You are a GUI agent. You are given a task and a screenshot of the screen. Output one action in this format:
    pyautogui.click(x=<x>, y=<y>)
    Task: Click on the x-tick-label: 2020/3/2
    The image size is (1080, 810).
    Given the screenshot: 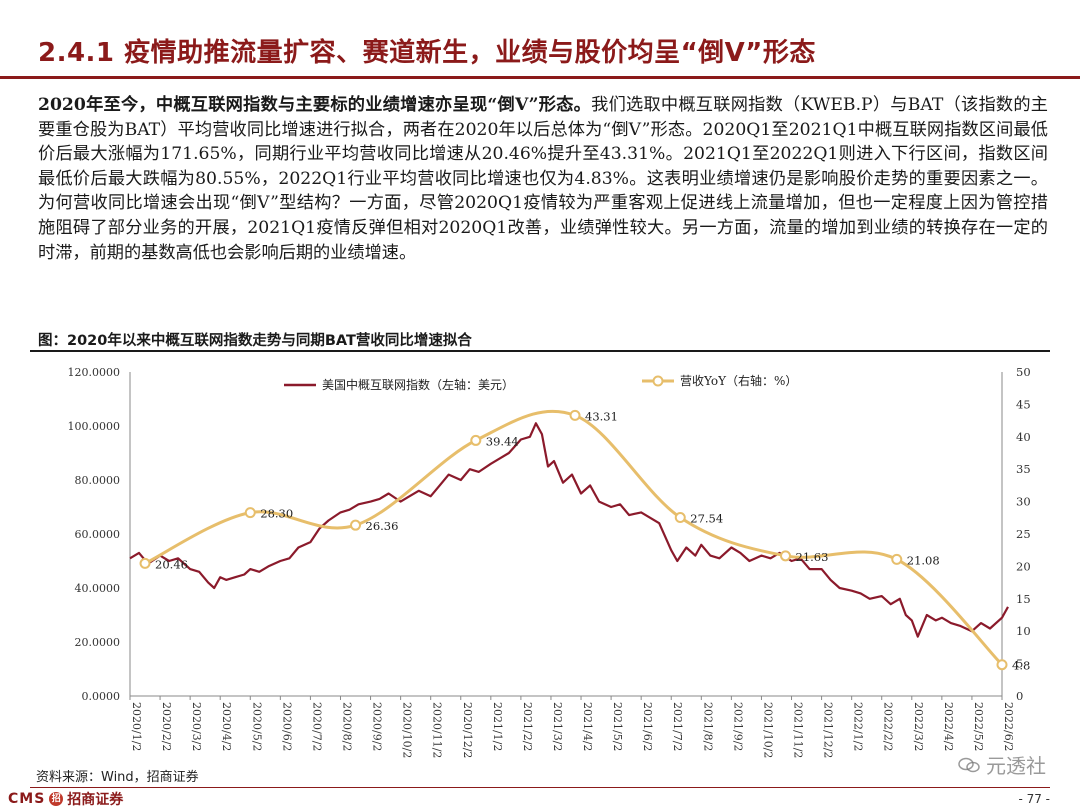 What is the action you would take?
    pyautogui.click(x=196, y=726)
    